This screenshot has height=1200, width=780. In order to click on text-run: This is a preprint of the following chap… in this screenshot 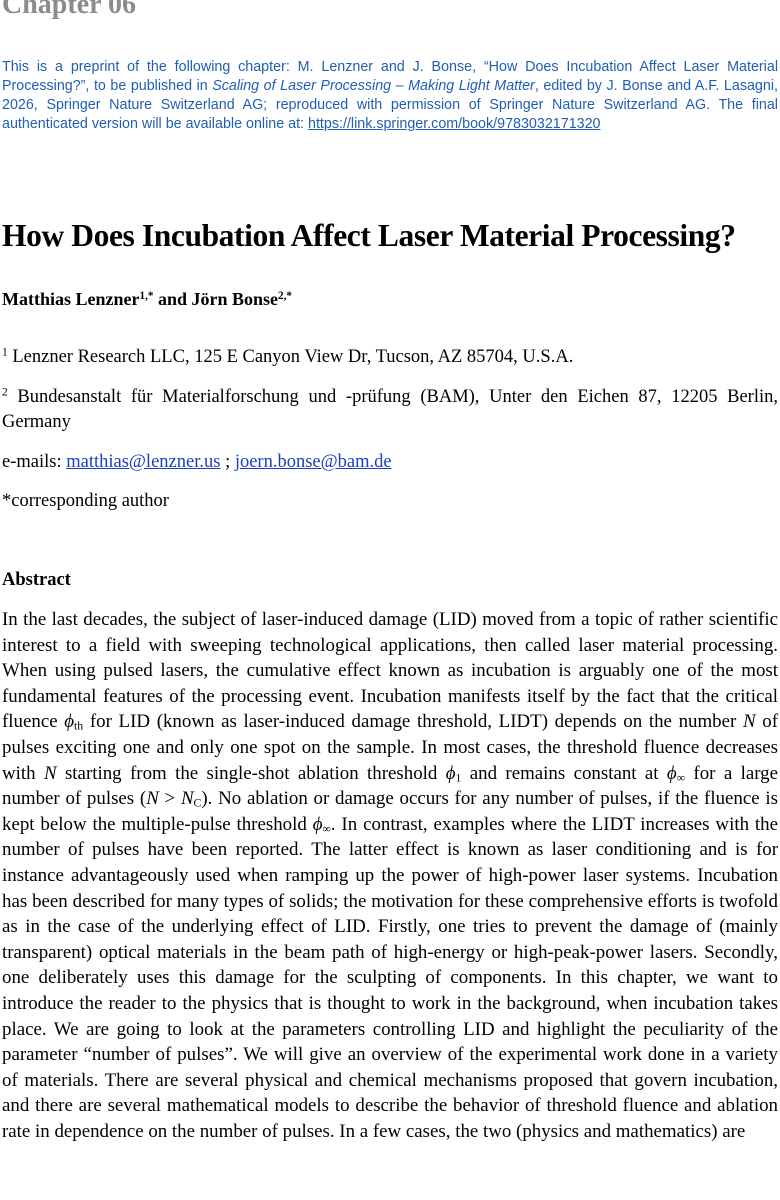, I will do `click(390, 76)`.